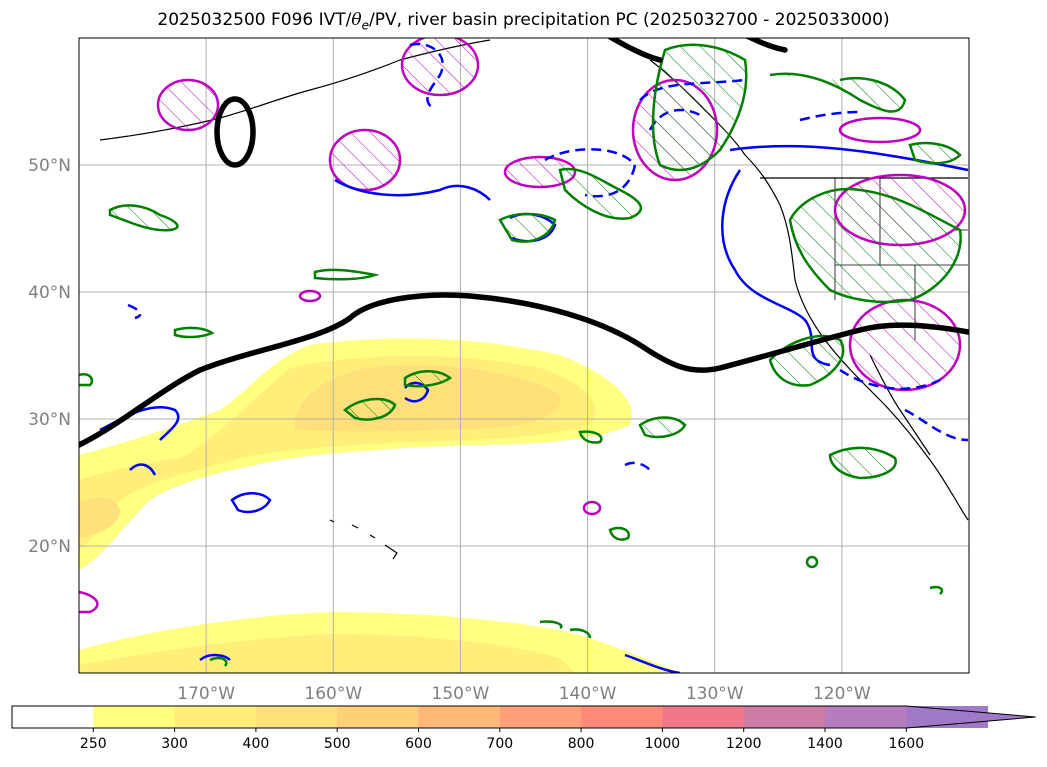 This screenshot has height=767, width=1047. What do you see at coordinates (935, 153) in the screenshot?
I see `theta-area-far-east` at bounding box center [935, 153].